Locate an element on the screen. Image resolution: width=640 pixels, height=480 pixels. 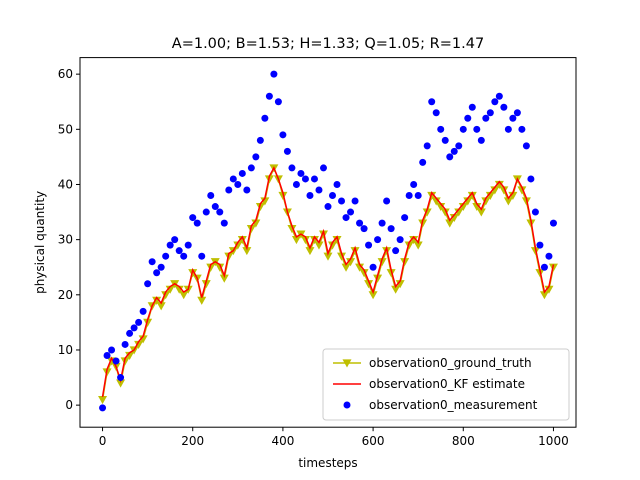
y-tick-label: 0 is located at coordinates (69, 405).